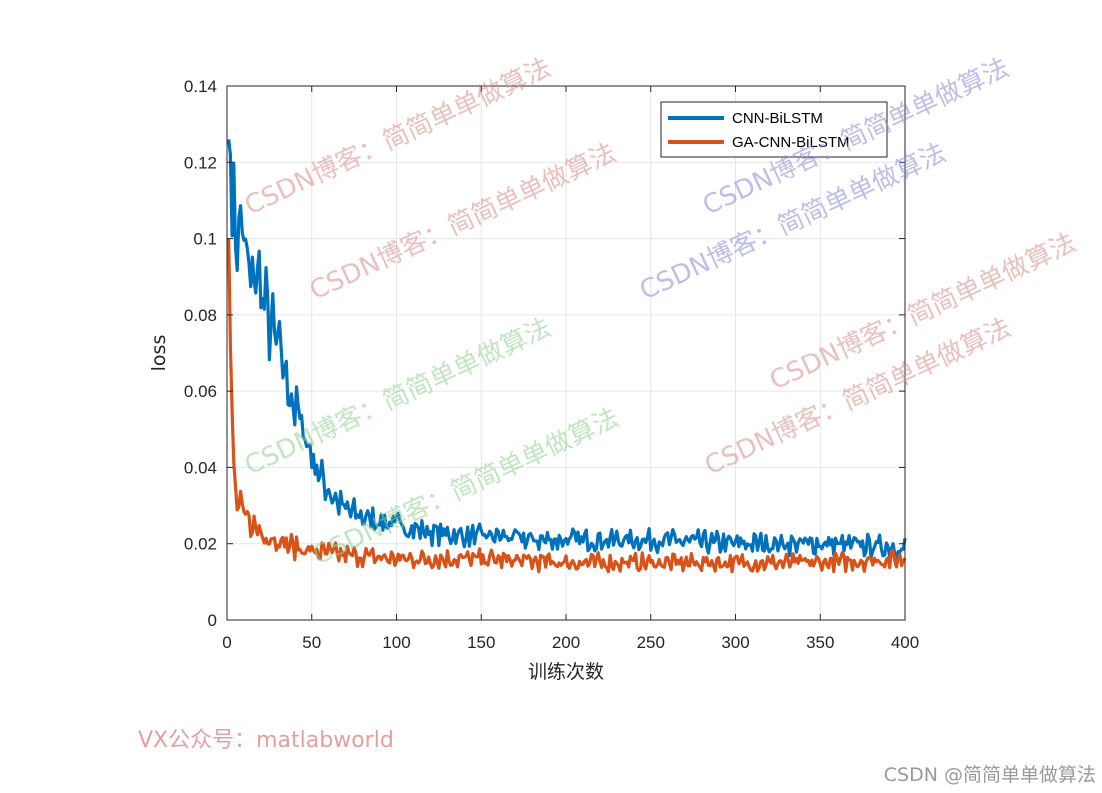 The height and width of the screenshot is (793, 1102). Describe the element at coordinates (735, 642) in the screenshot. I see `x-tick-label: 300` at that location.